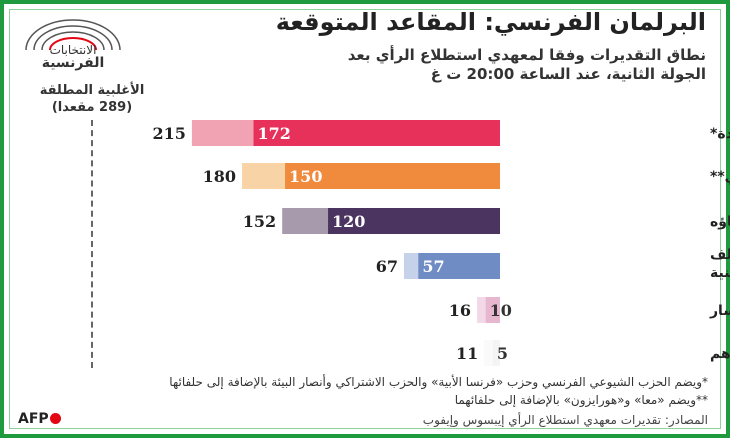 The height and width of the screenshot is (438, 730). What do you see at coordinates (720, 177) in the screenshot?
I see `category-label-1: المعسكر الرئاسي**` at bounding box center [720, 177].